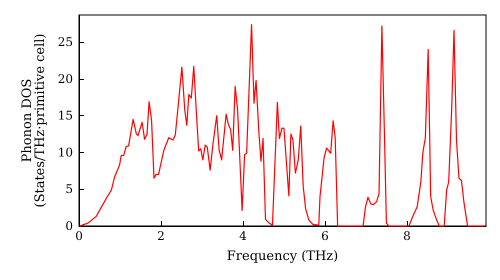 The height and width of the screenshot is (280, 500). I want to click on x-tick-label: 8, so click(407, 236).